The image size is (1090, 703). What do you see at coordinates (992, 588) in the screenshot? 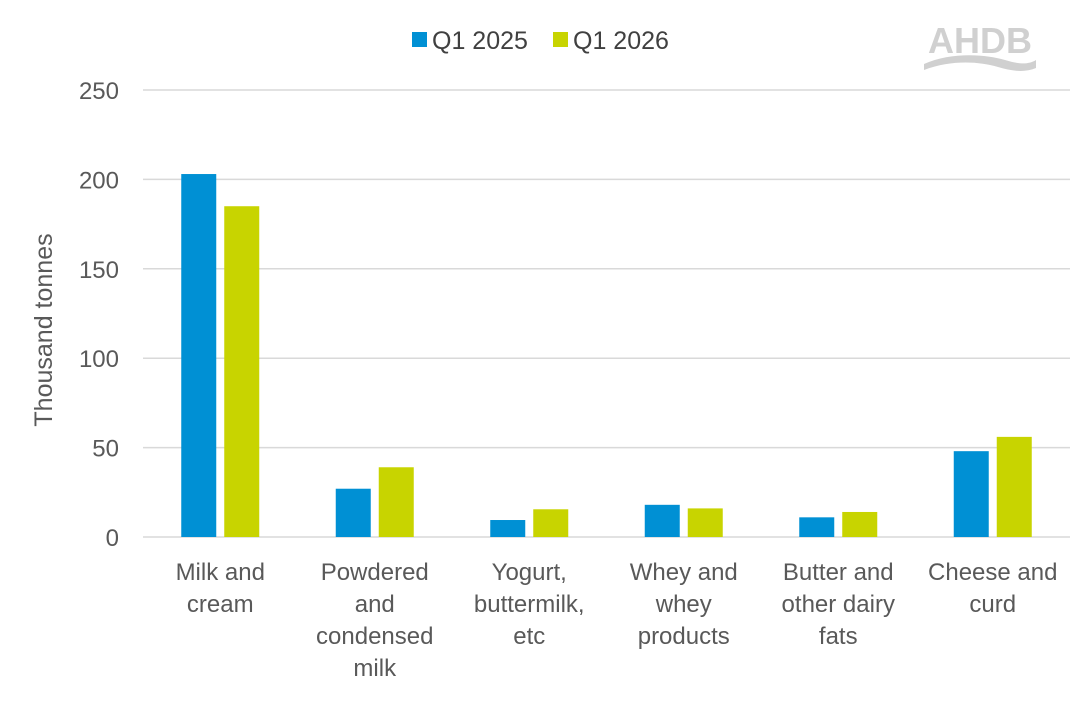
I see `x-category-label: Cheese and curd` at bounding box center [992, 588].